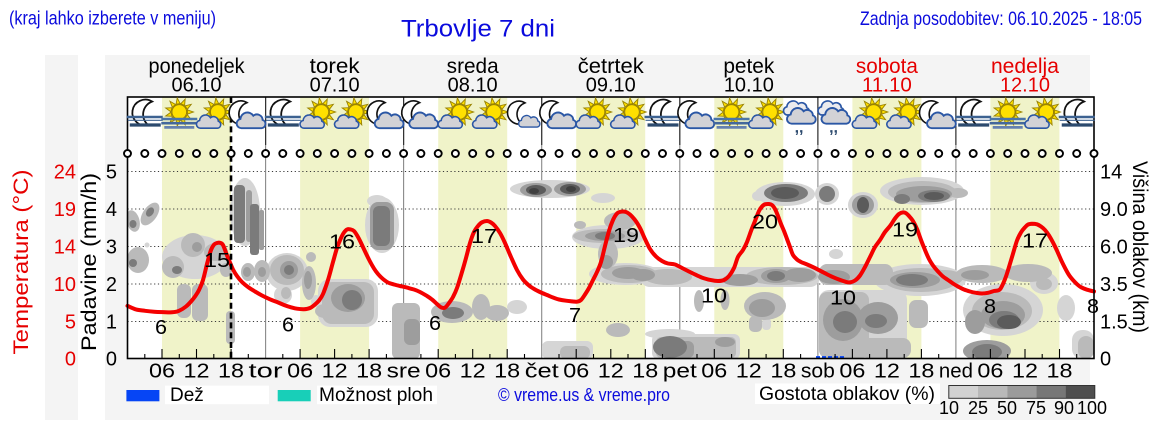  Describe the element at coordinates (680, 372) in the screenshot. I see `svg-text: pet` at that location.